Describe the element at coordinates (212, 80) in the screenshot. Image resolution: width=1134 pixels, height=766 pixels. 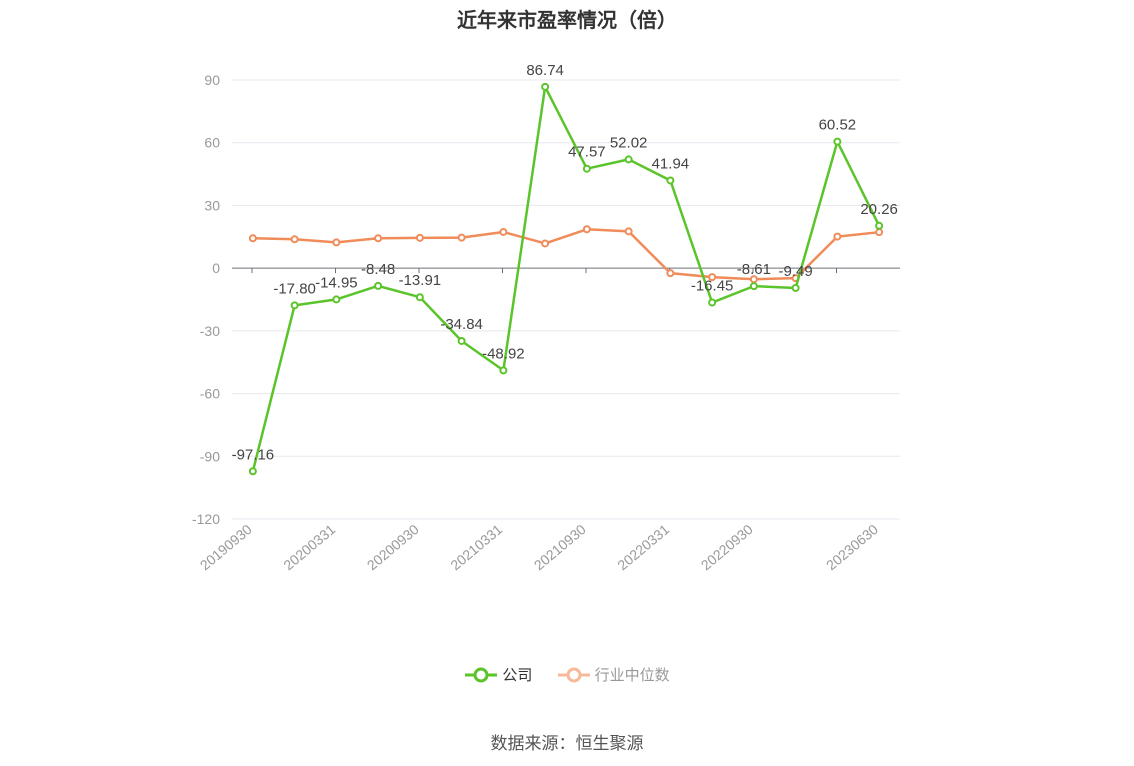
I see `y-tick-label: 90` at that location.